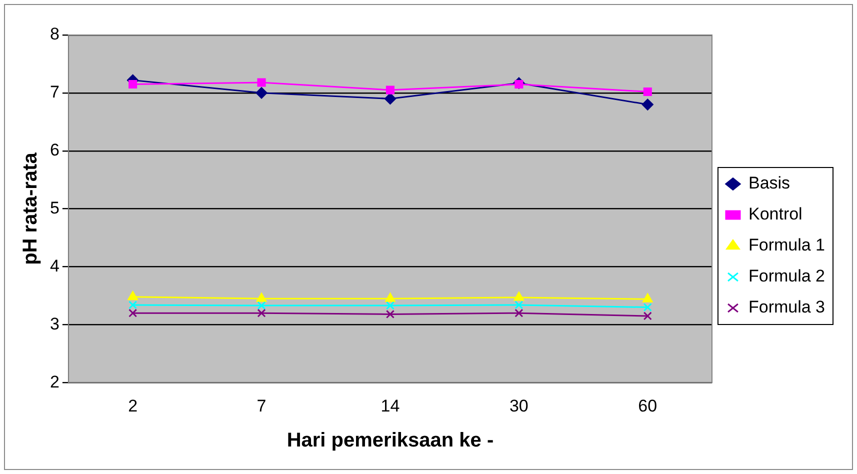 Image resolution: width=857 pixels, height=474 pixels. I want to click on y-tick-label: 4, so click(55, 266).